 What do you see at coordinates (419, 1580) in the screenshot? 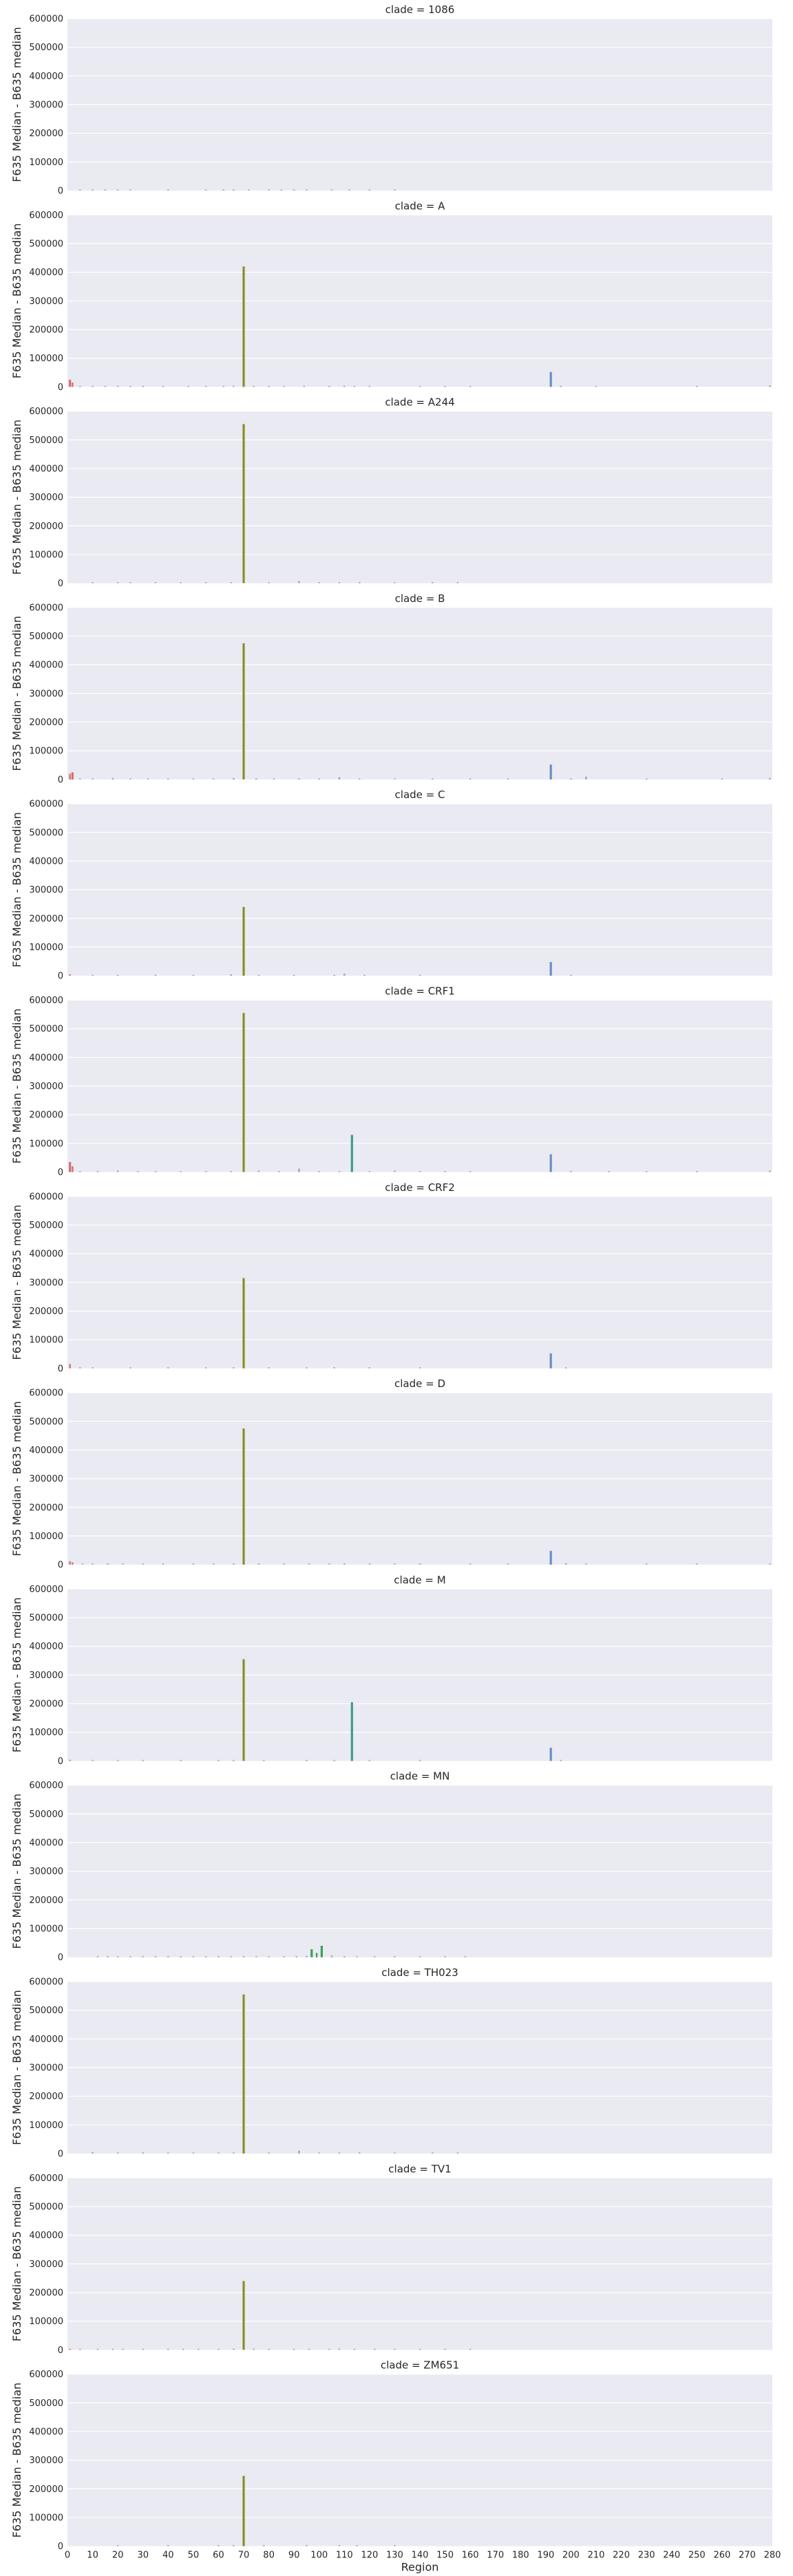
I see `facet-title: clade = M` at bounding box center [419, 1580].